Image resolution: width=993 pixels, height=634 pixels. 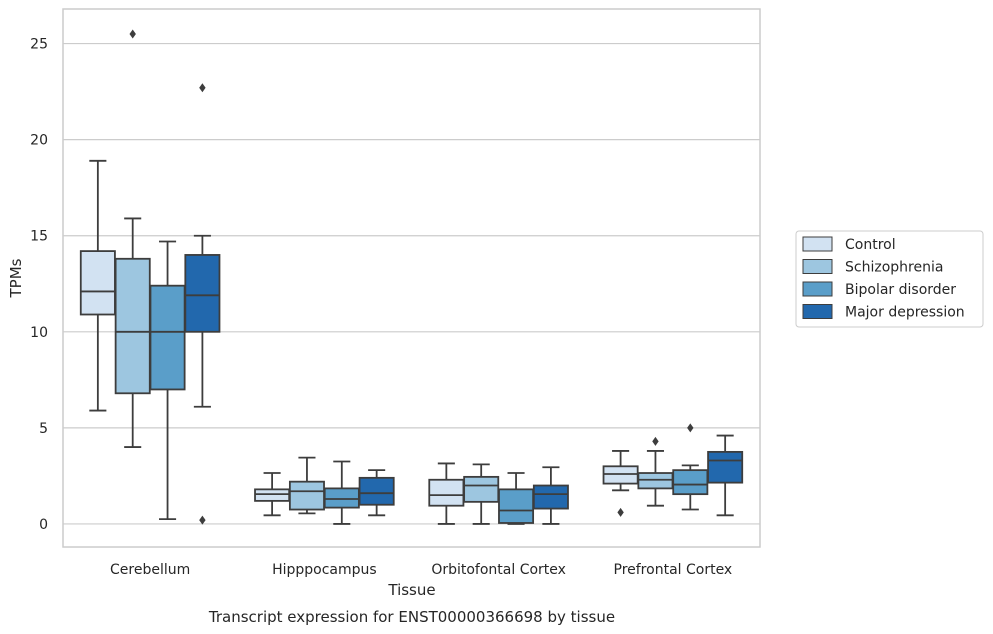 I want to click on x-tick-label: Hipppocampus, so click(x=324, y=570).